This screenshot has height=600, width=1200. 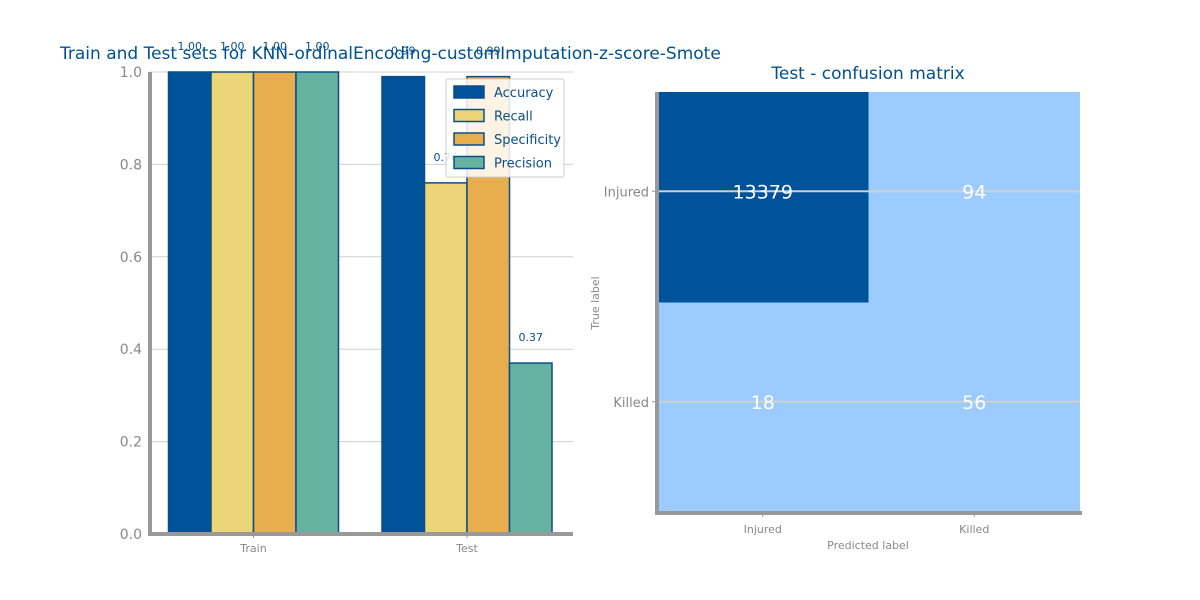 What do you see at coordinates (131, 165) in the screenshot?
I see `y-tick-label: 0.8` at bounding box center [131, 165].